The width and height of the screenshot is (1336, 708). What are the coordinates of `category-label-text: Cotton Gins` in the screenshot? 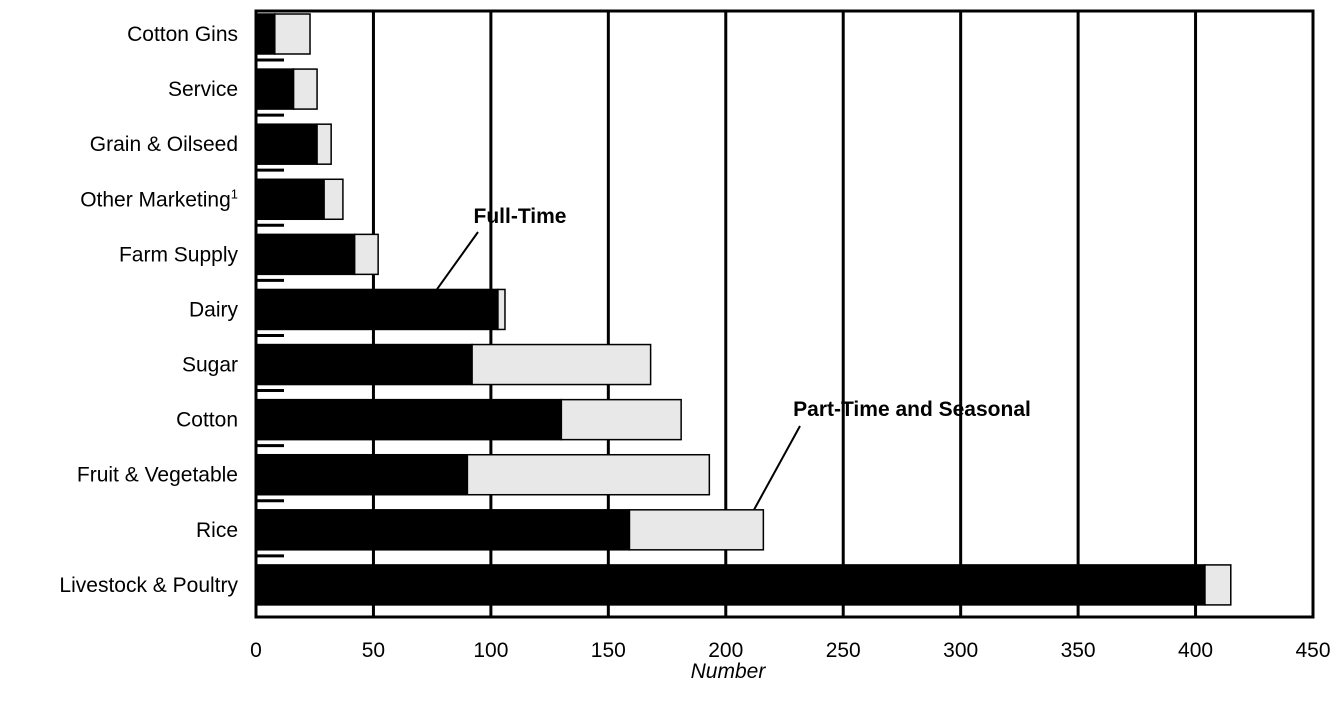 It's located at (182, 34).